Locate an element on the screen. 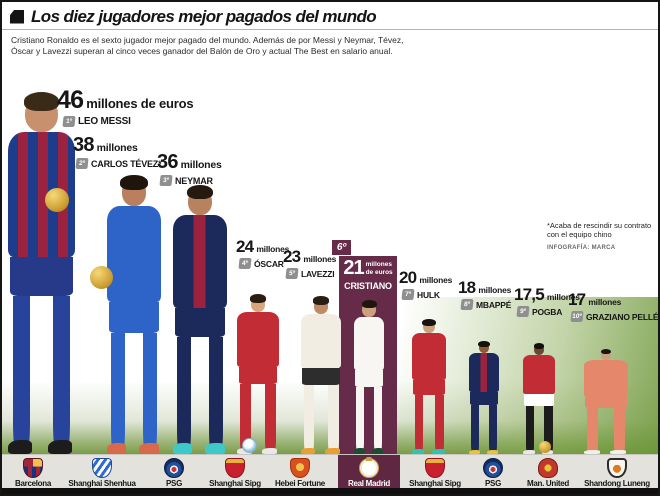 This screenshot has height=496, width=660. player-name: HULK is located at coordinates (428, 294).